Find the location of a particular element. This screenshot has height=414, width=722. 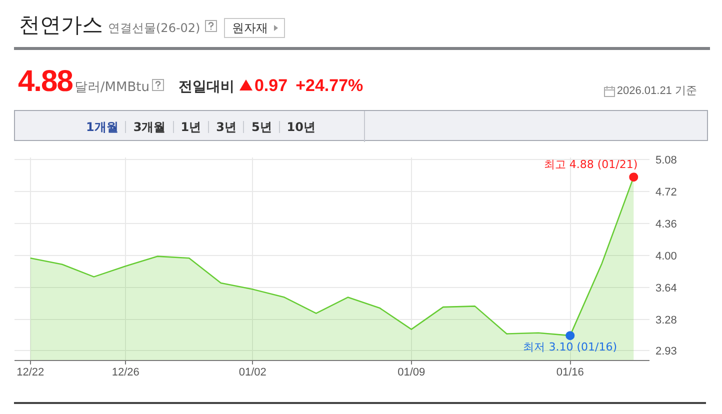

x-tick-label: 12/22 is located at coordinates (30, 372).